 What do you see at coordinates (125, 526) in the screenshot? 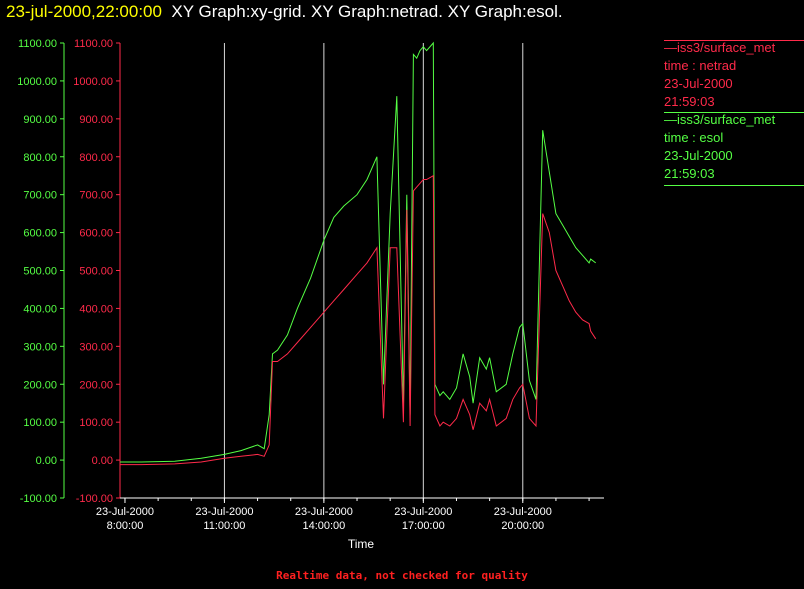
I see `x-tick-label-time: 8:00:00` at bounding box center [125, 526].